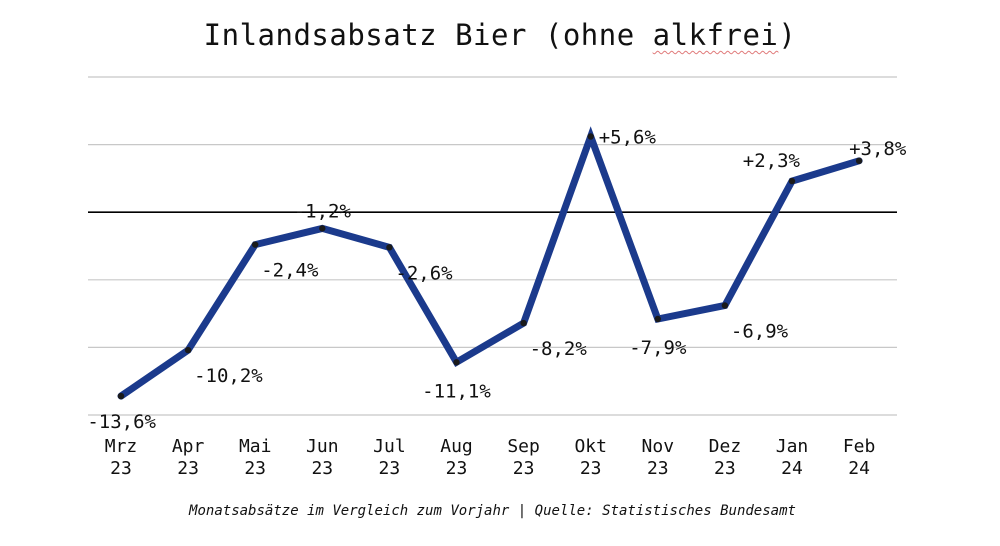 Image resolution: width=1000 pixels, height=546 pixels. Describe the element at coordinates (760, 331) in the screenshot. I see `data-label: -6,9%` at that location.